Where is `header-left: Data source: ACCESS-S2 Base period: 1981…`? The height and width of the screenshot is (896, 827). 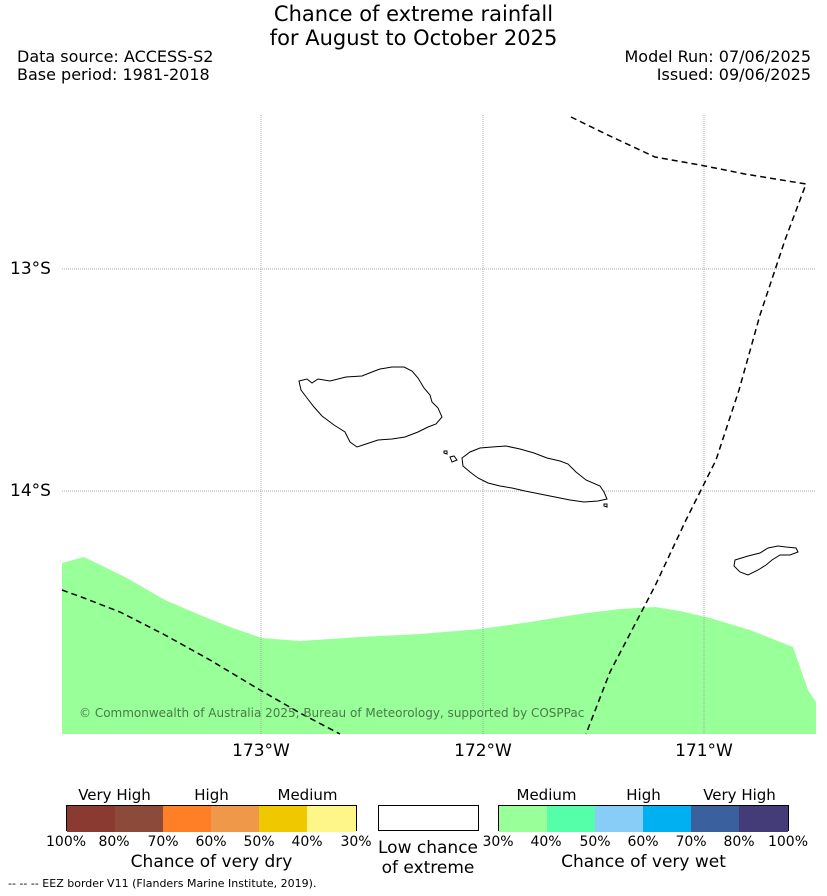
header-left: Data source: ACCESS-S2 Base period: 1981… is located at coordinates (115, 66).